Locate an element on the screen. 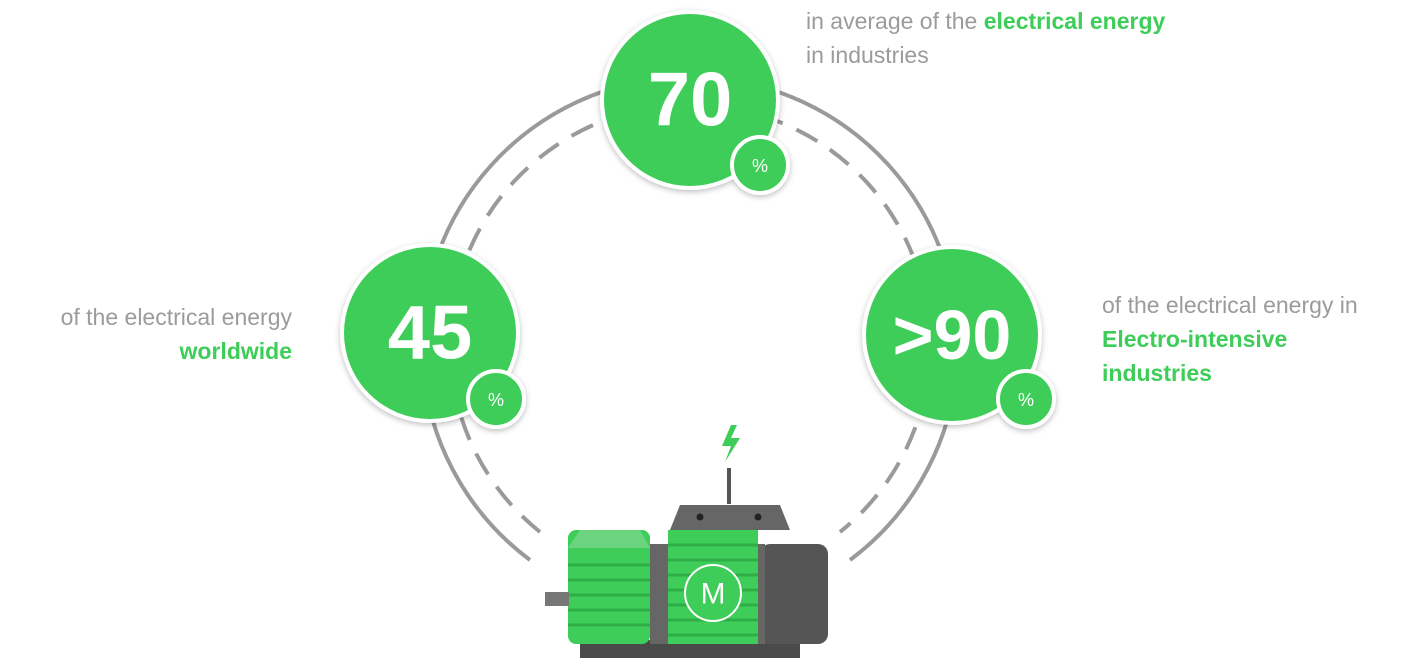 The height and width of the screenshot is (658, 1427). caption-highlight: electrical energy is located at coordinates (1074, 21).